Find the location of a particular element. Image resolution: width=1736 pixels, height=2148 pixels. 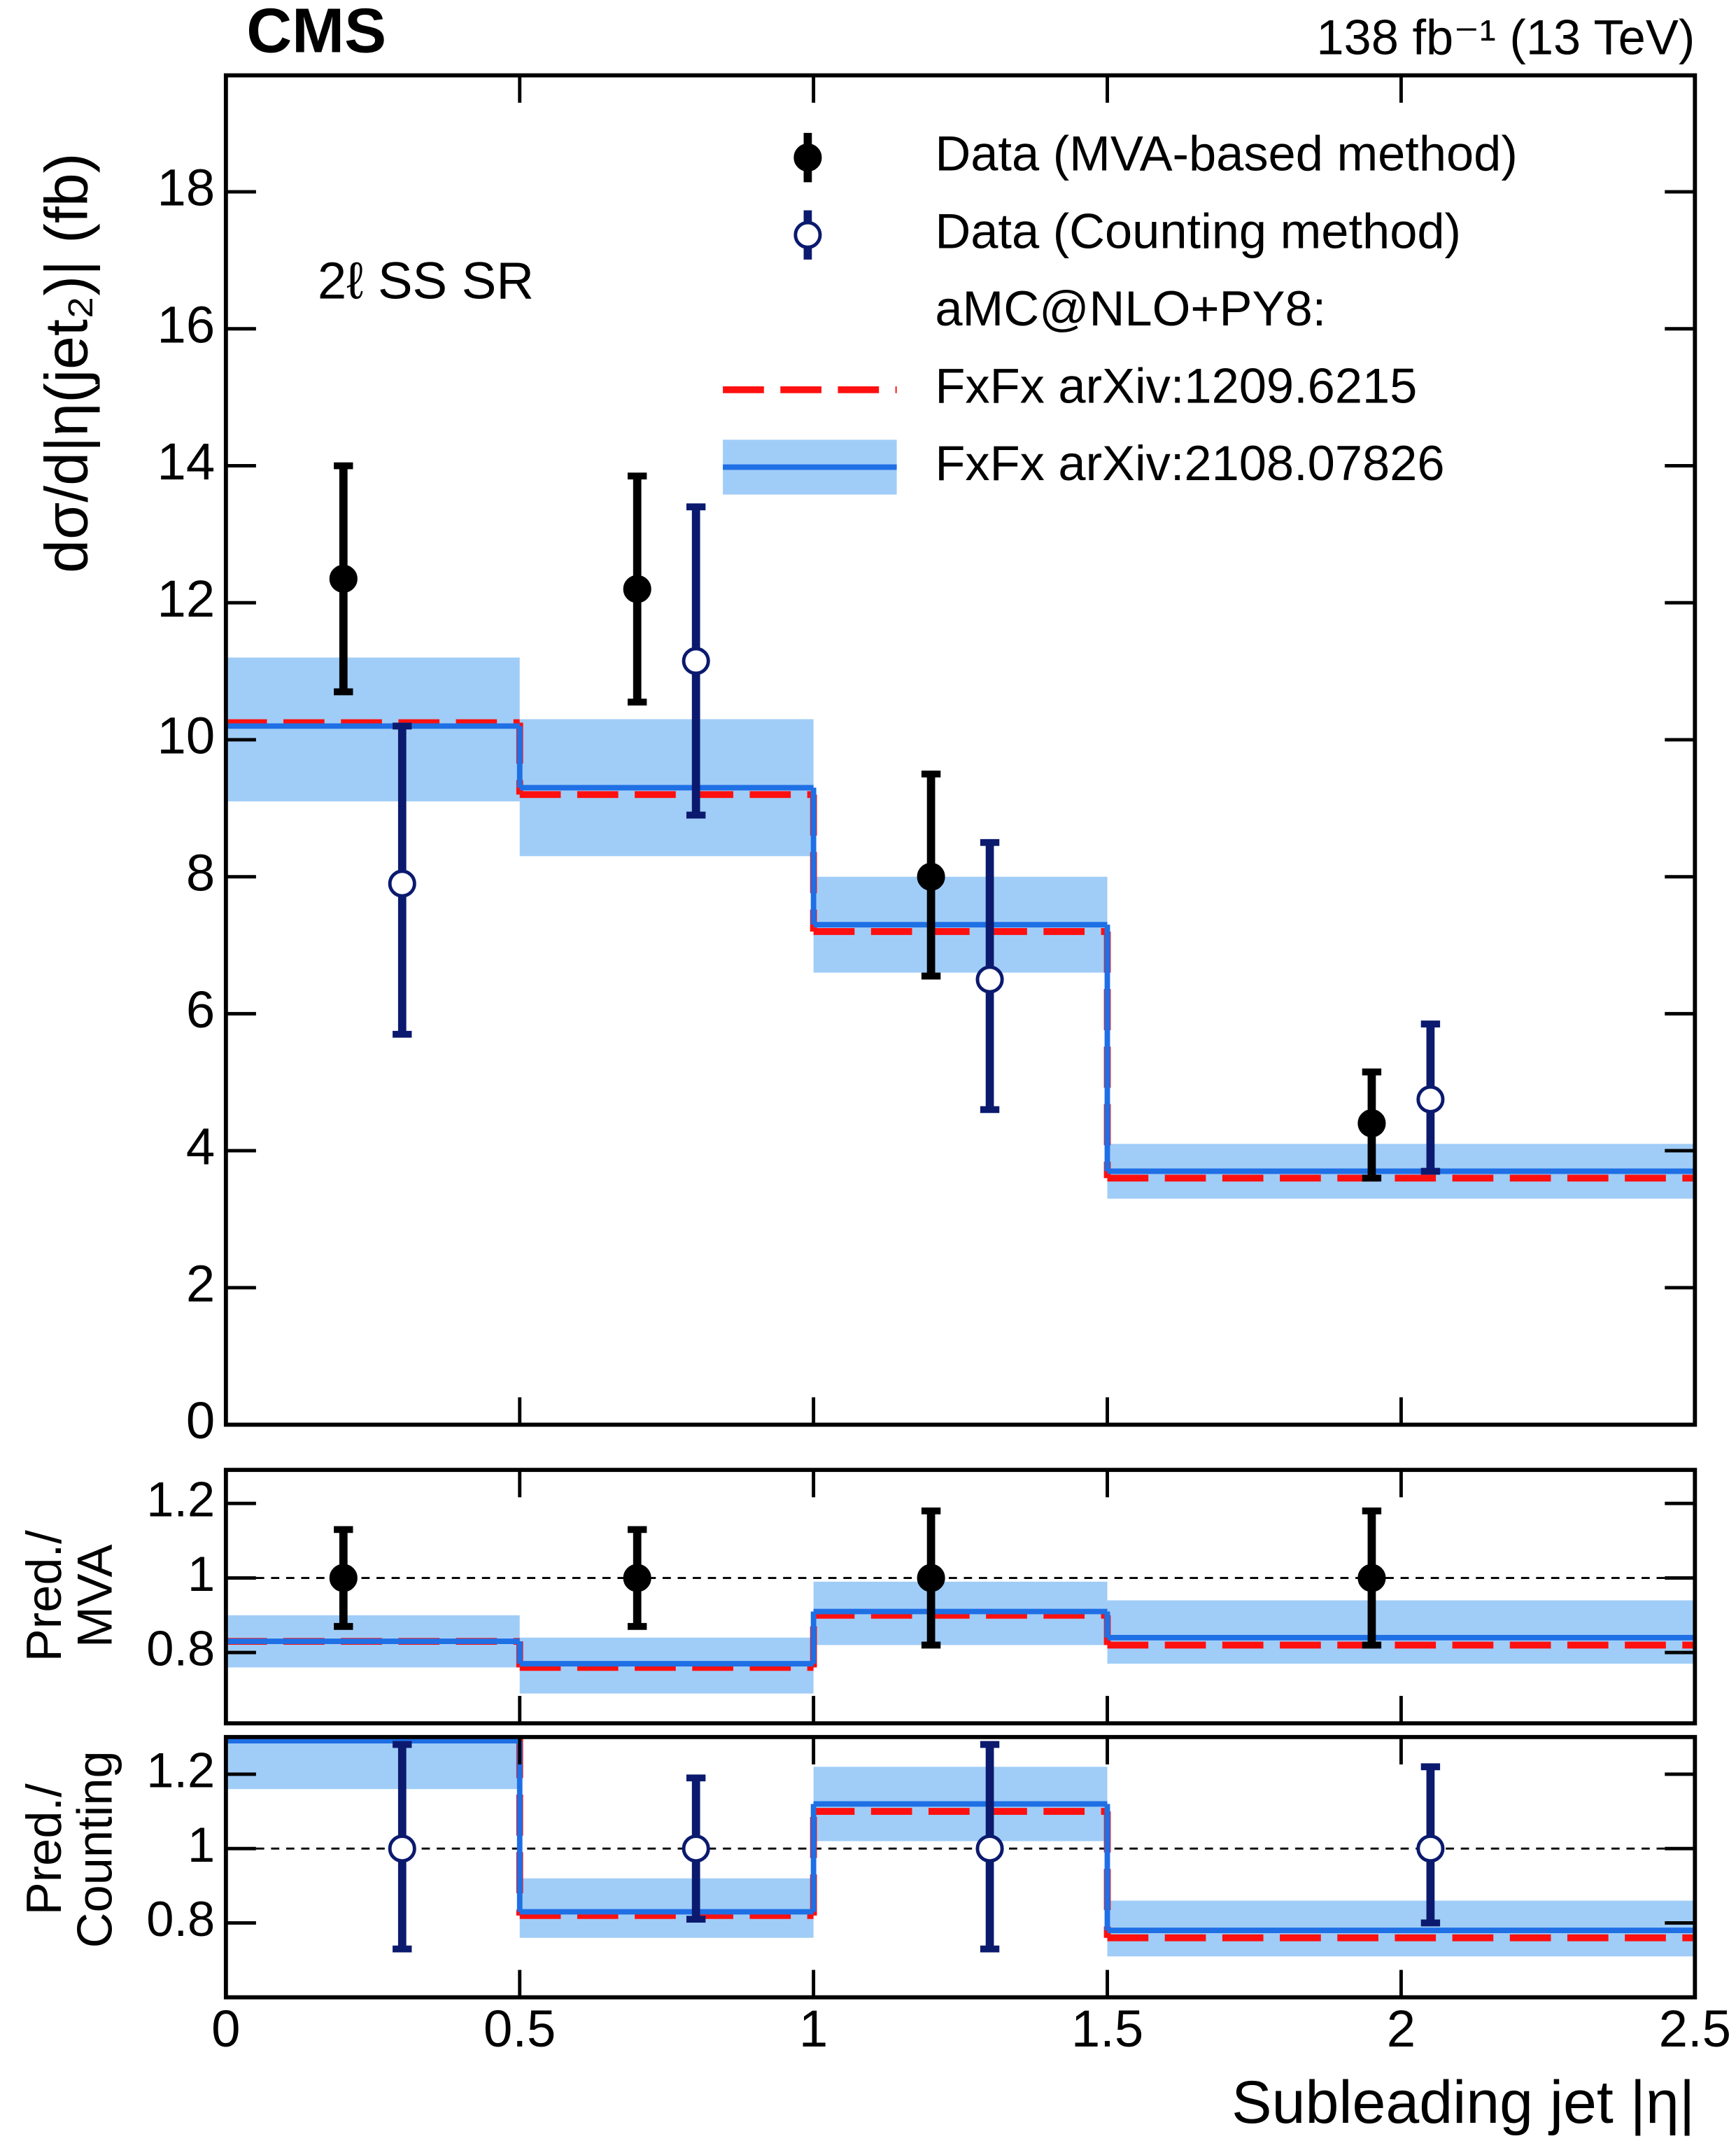

y-tick-label: 8 is located at coordinates (200, 872).